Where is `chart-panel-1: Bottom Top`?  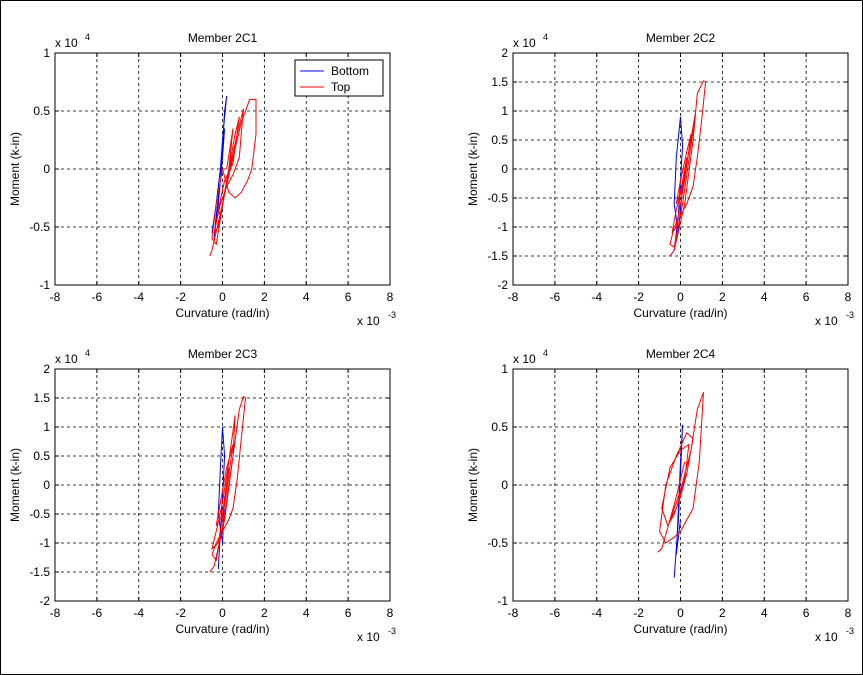
chart-panel-1: Bottom Top is located at coordinates (222, 169).